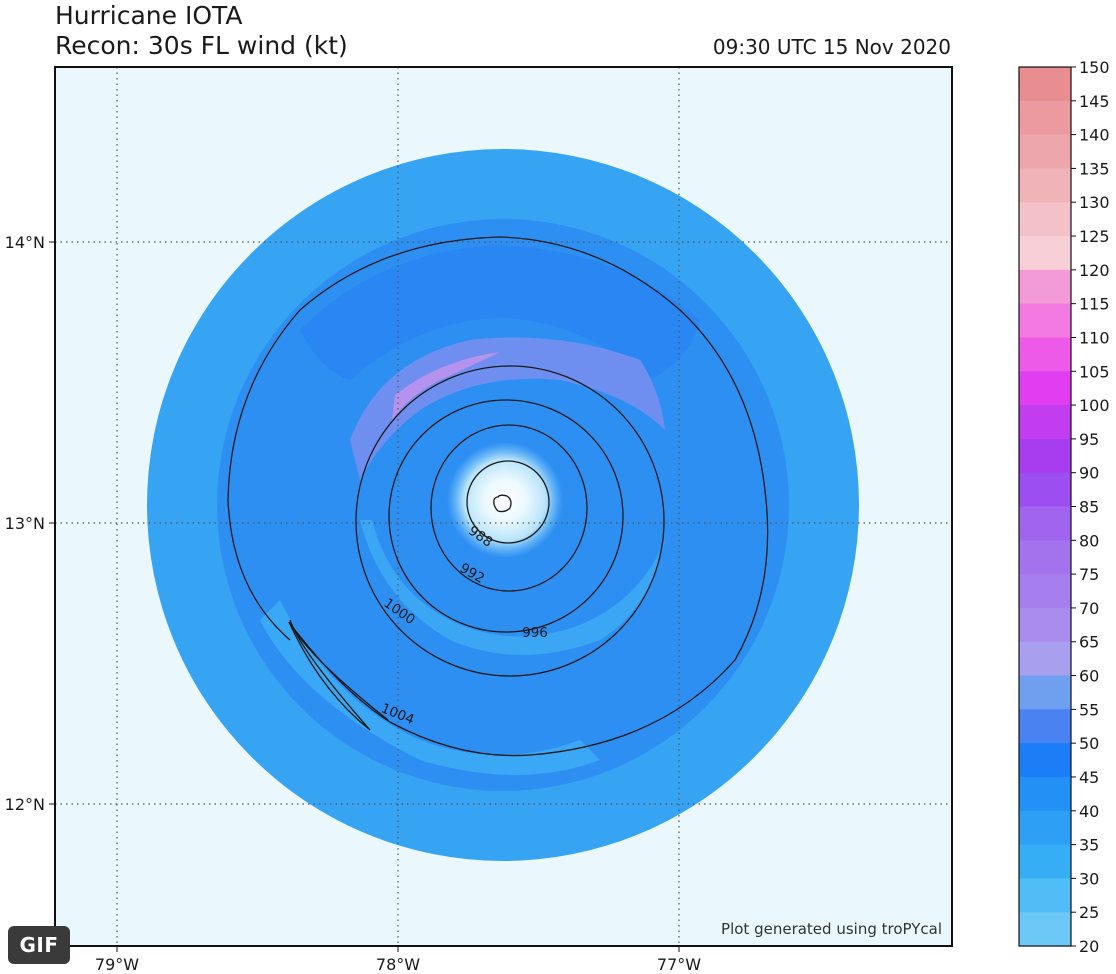  I want to click on lon-label-77w: 77°W, so click(679, 964).